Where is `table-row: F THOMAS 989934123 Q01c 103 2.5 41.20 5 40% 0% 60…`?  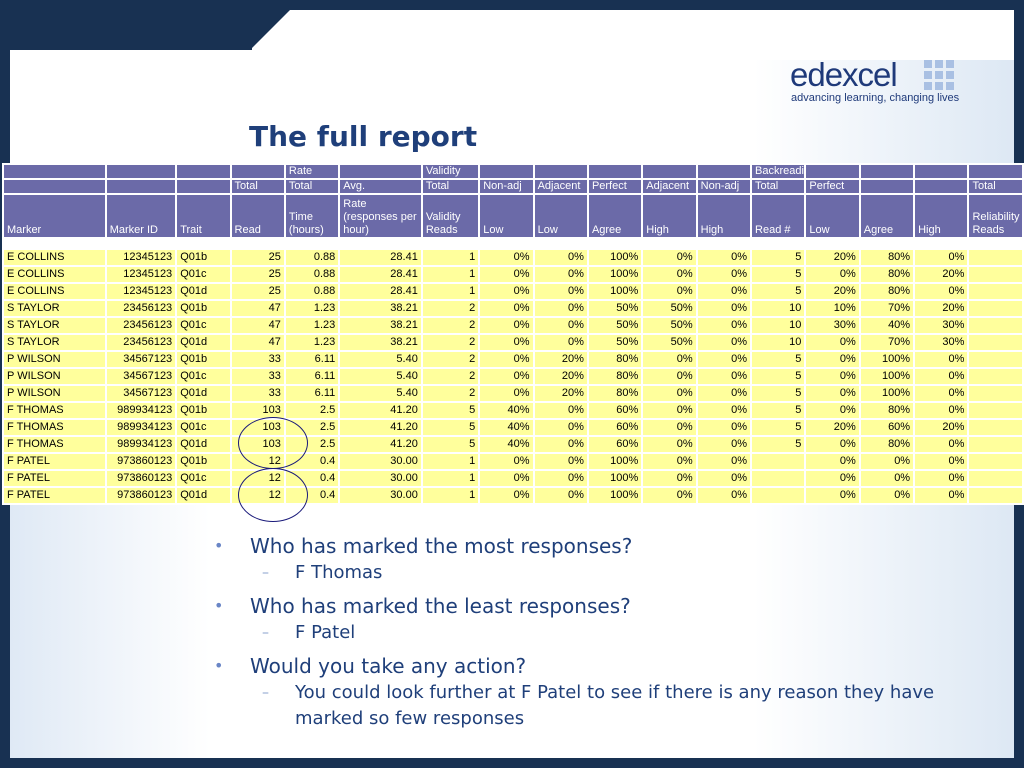
table-row: F THOMAS 989934123 Q01c 103 2.5 41.20 5 40% 0% 60… is located at coordinates (513, 427).